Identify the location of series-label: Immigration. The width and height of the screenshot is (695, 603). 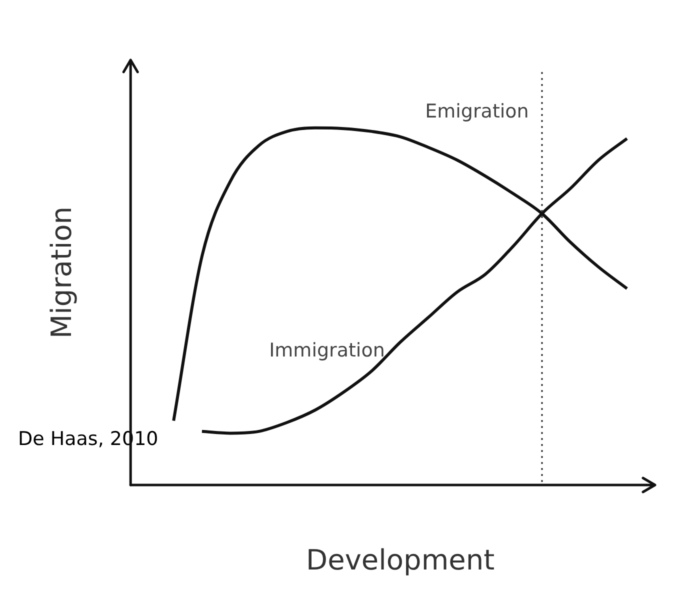
(327, 351).